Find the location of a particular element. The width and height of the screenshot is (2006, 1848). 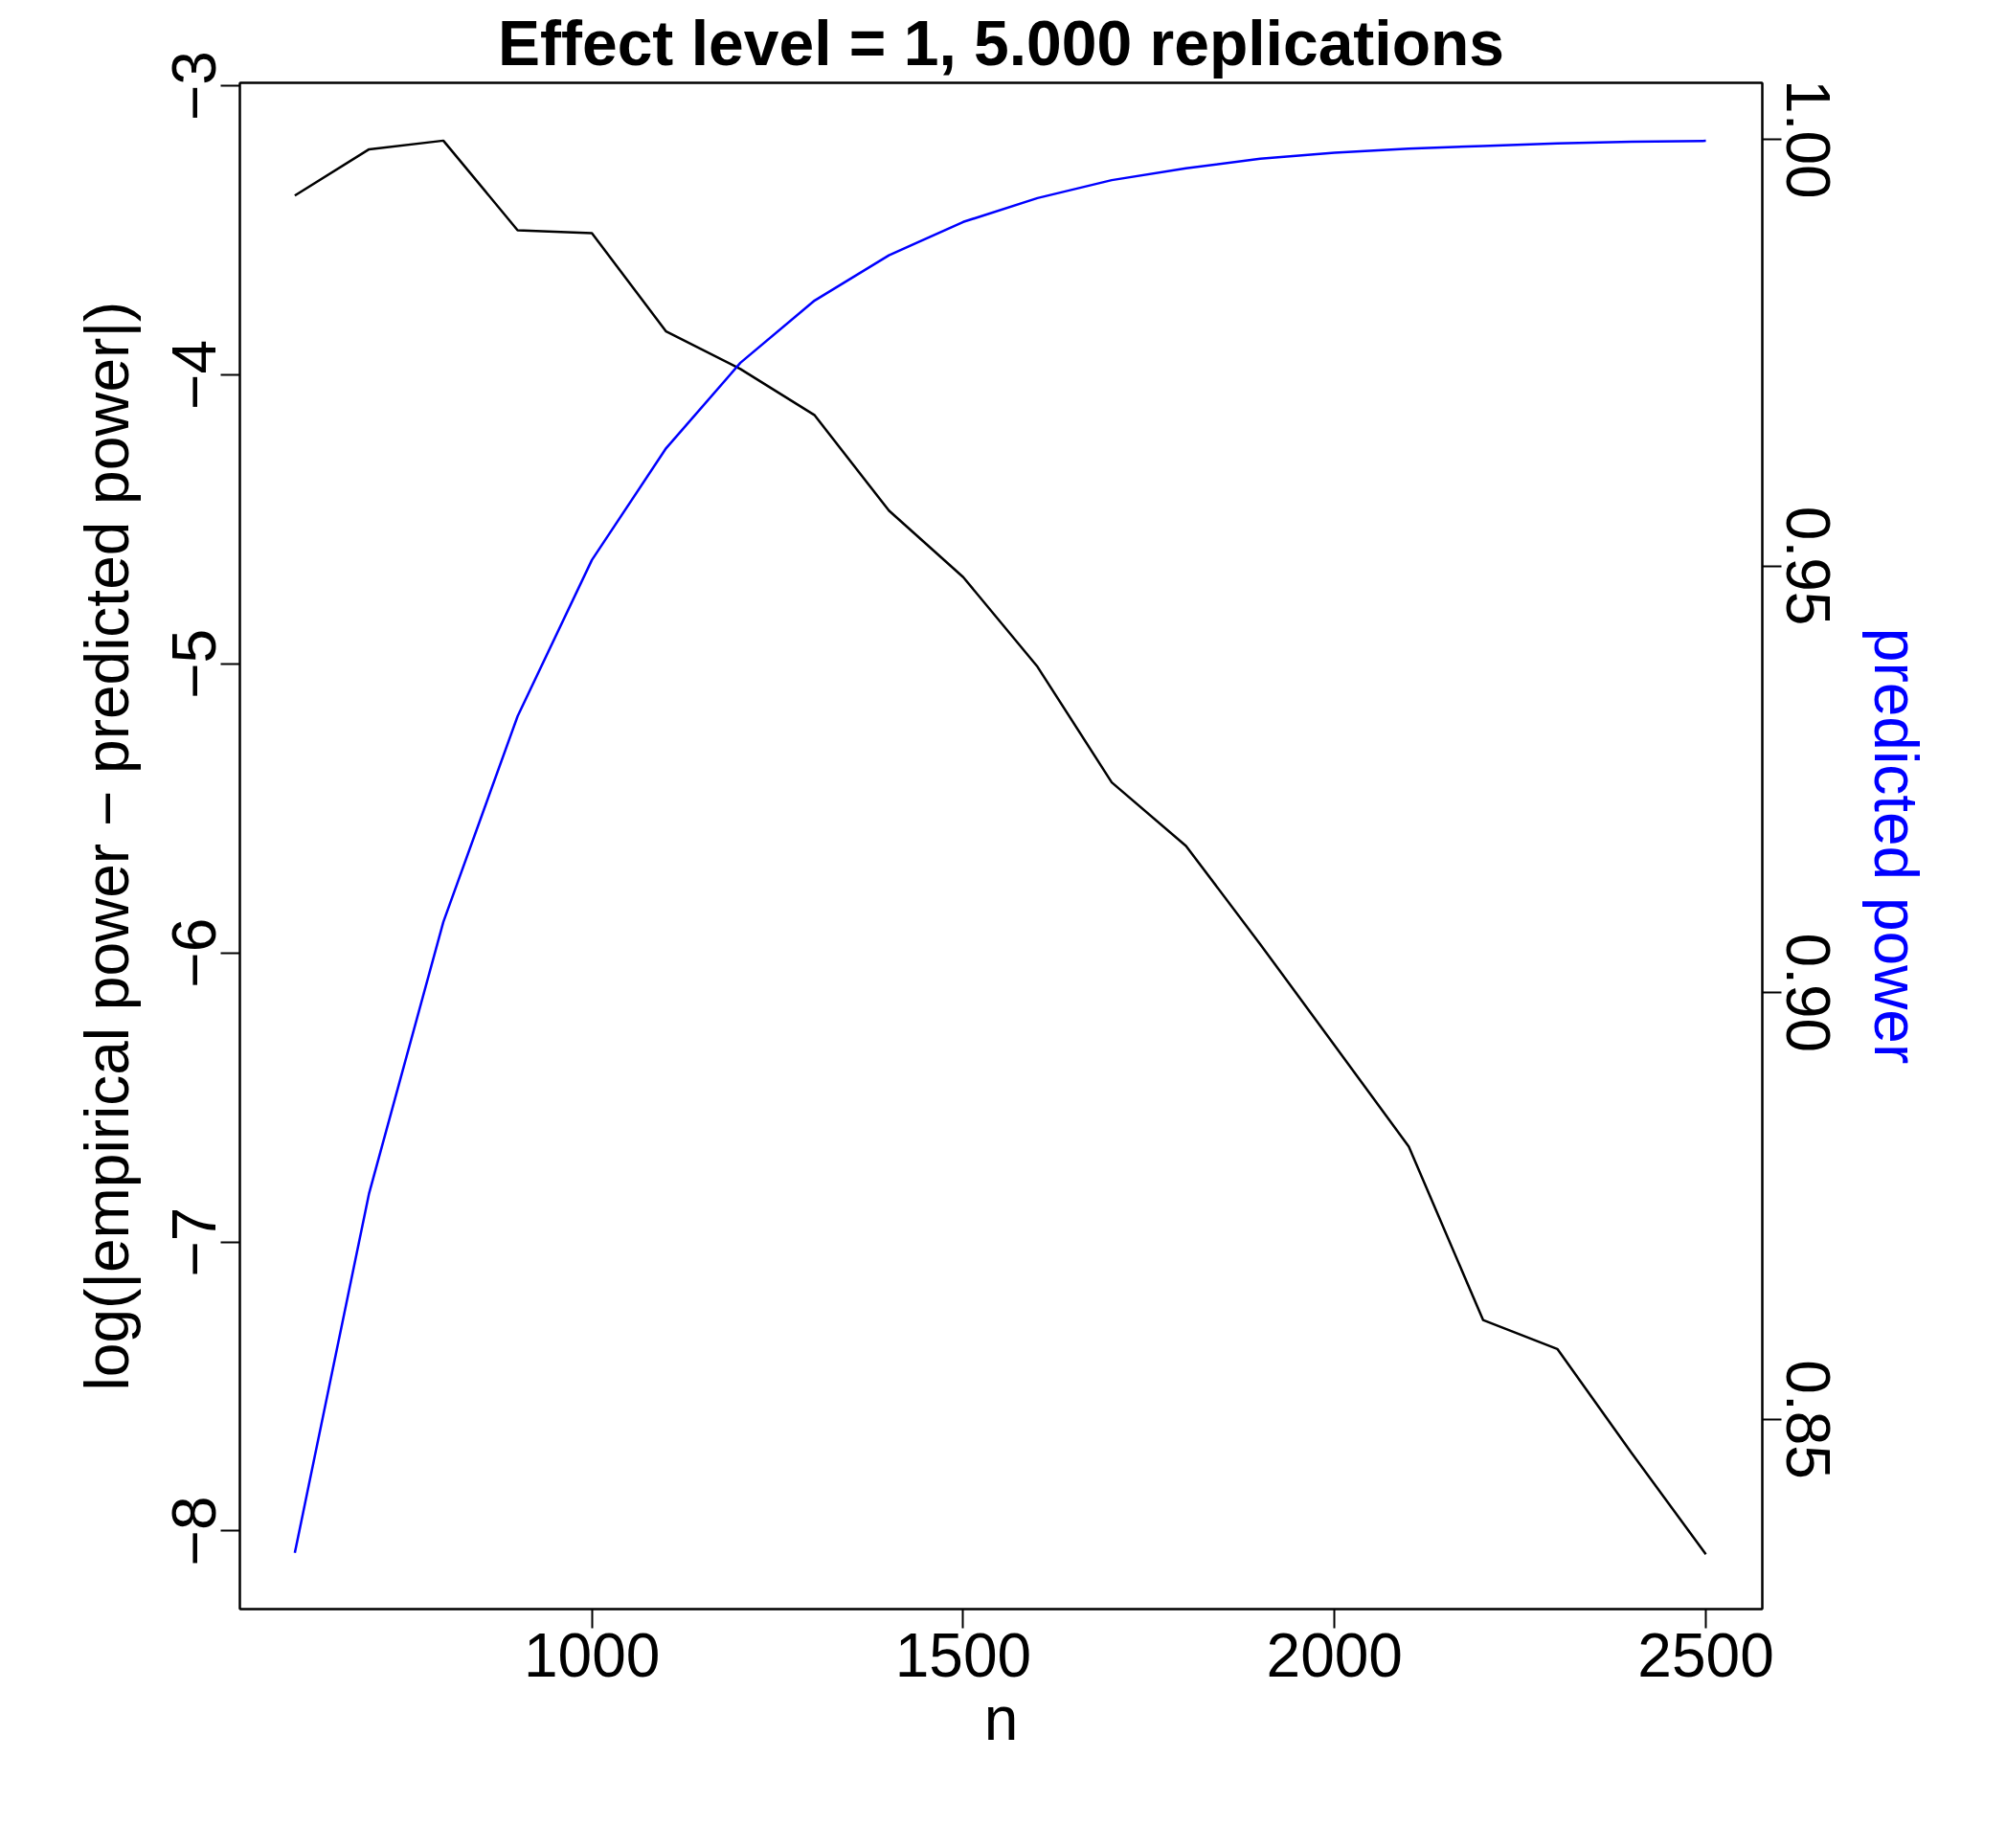

y2-tick-label: 0.90 is located at coordinates (1807, 993).